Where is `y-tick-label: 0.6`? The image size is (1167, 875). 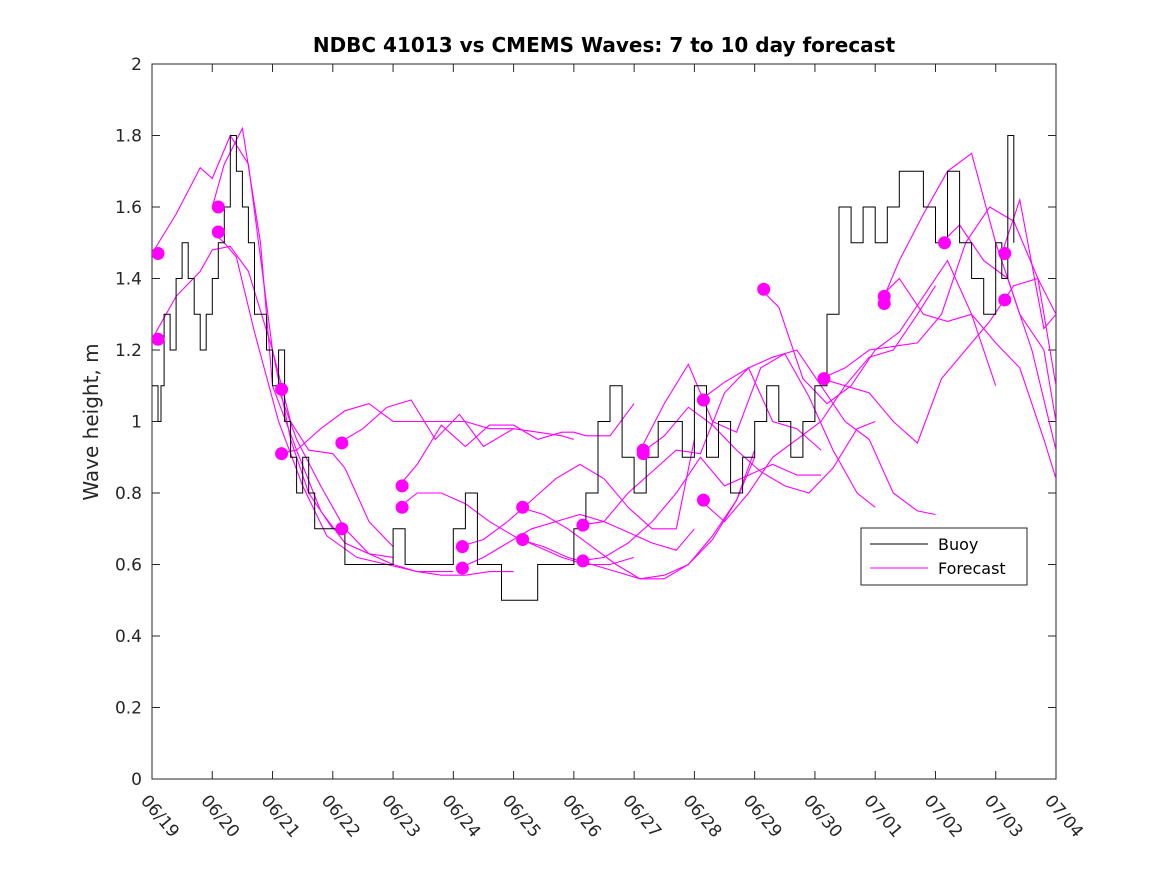
y-tick-label: 0.6 is located at coordinates (128, 566).